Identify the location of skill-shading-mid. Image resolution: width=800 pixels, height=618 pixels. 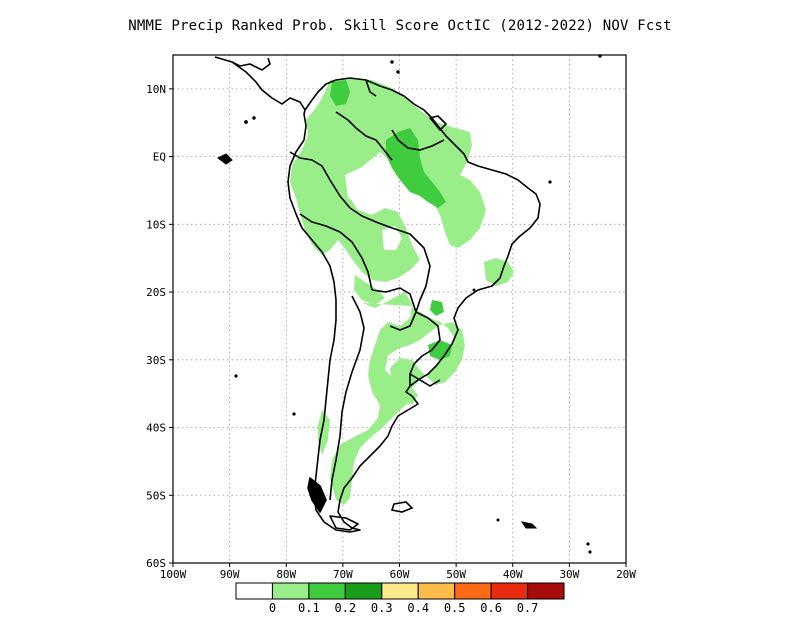
(391, 220).